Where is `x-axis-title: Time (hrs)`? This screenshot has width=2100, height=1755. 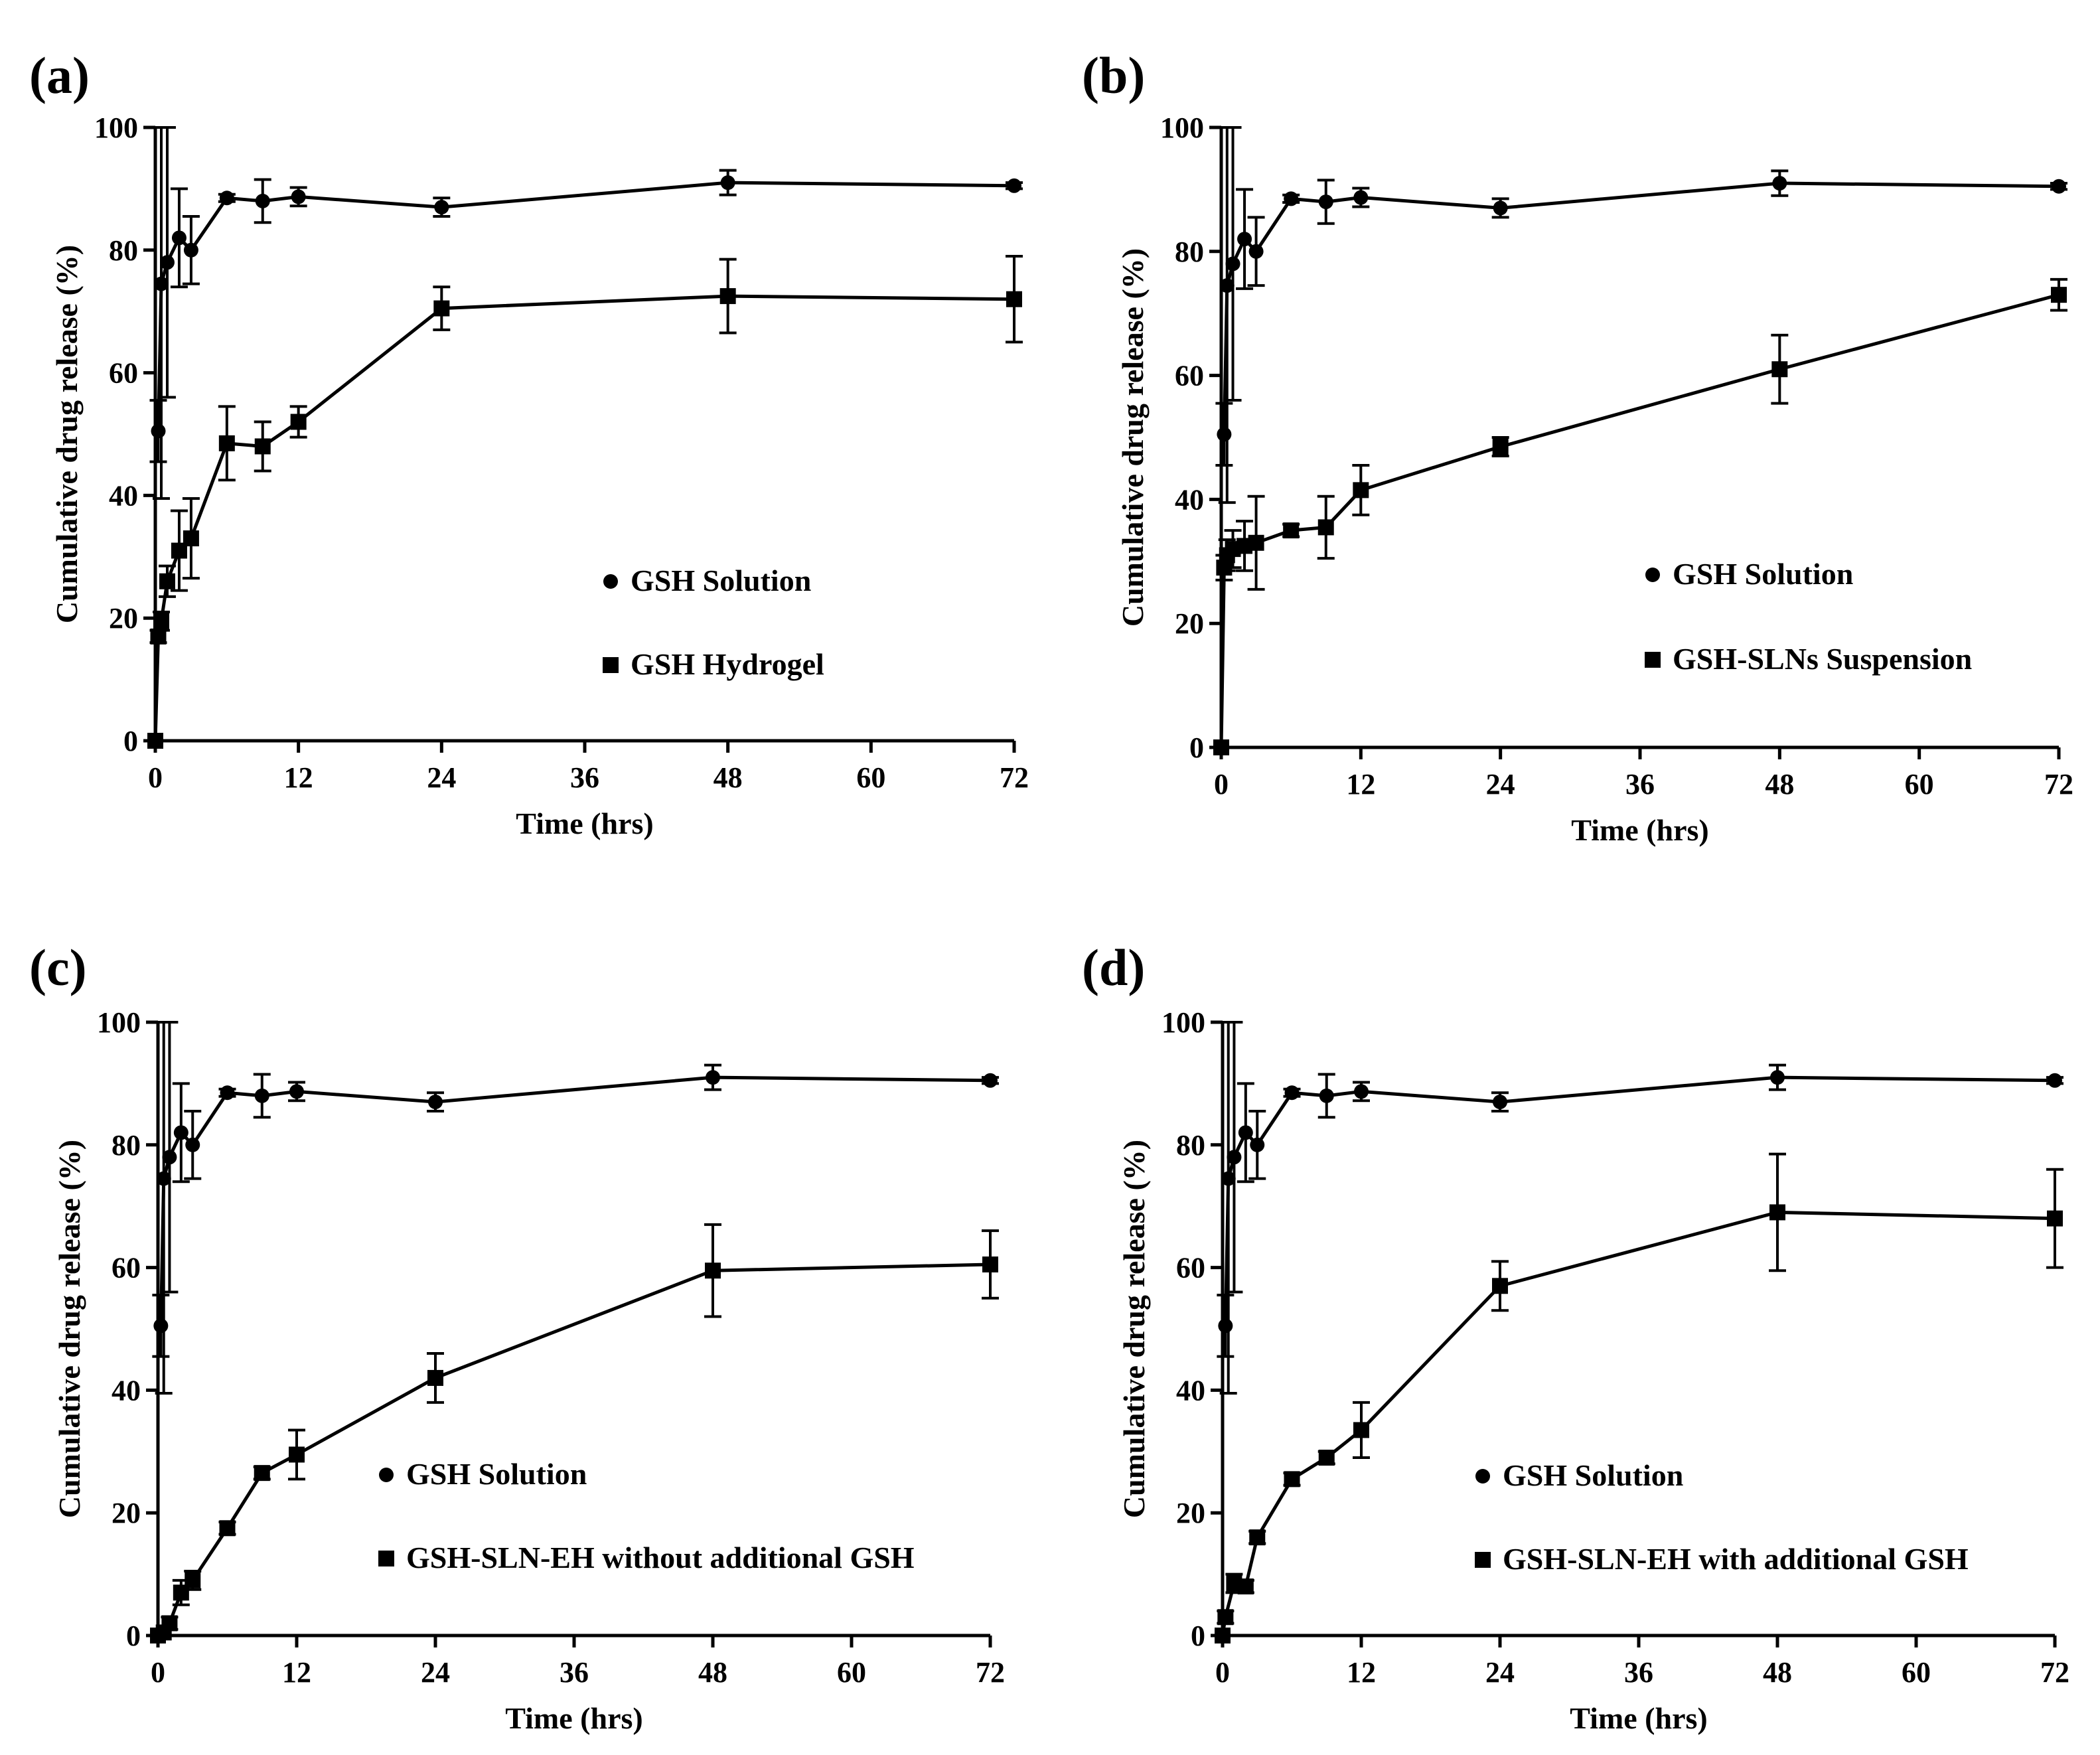 x-axis-title: Time (hrs) is located at coordinates (584, 823).